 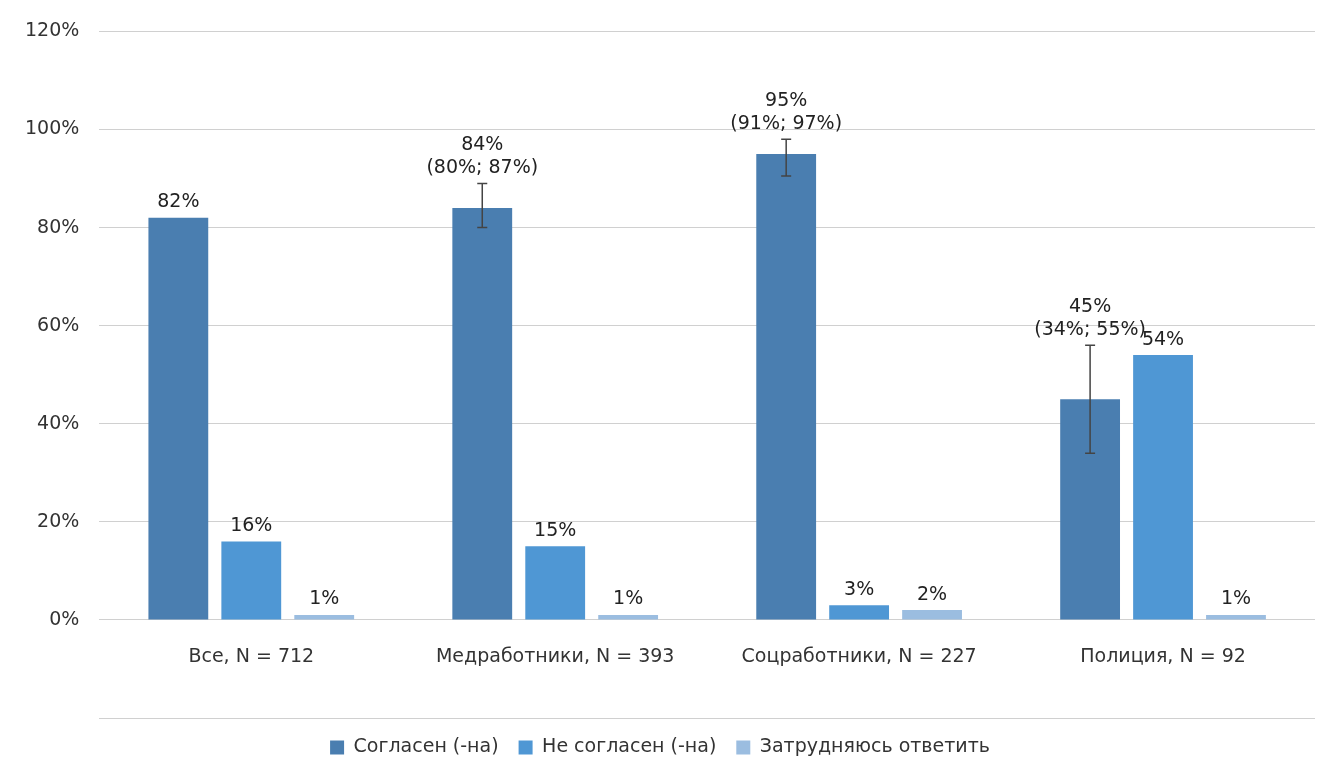 What do you see at coordinates (786, 110) in the screenshot?
I see `data-label: 95% (91%; 97%)` at bounding box center [786, 110].